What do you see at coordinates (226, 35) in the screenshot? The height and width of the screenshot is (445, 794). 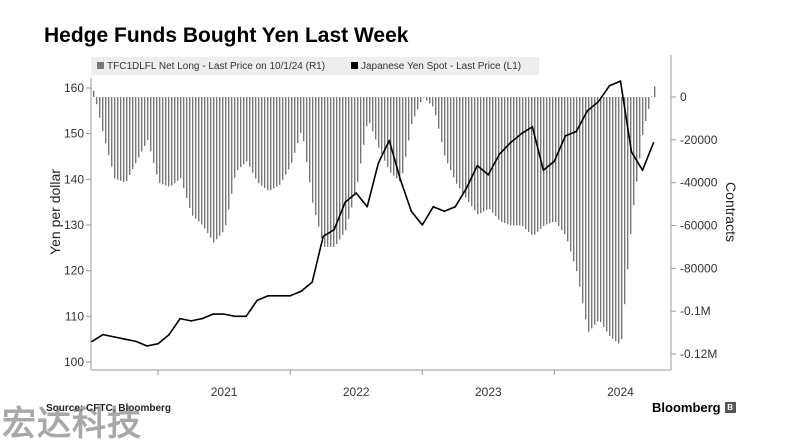 I see `chart-title: Hedge Funds Bought Yen Last Week` at bounding box center [226, 35].